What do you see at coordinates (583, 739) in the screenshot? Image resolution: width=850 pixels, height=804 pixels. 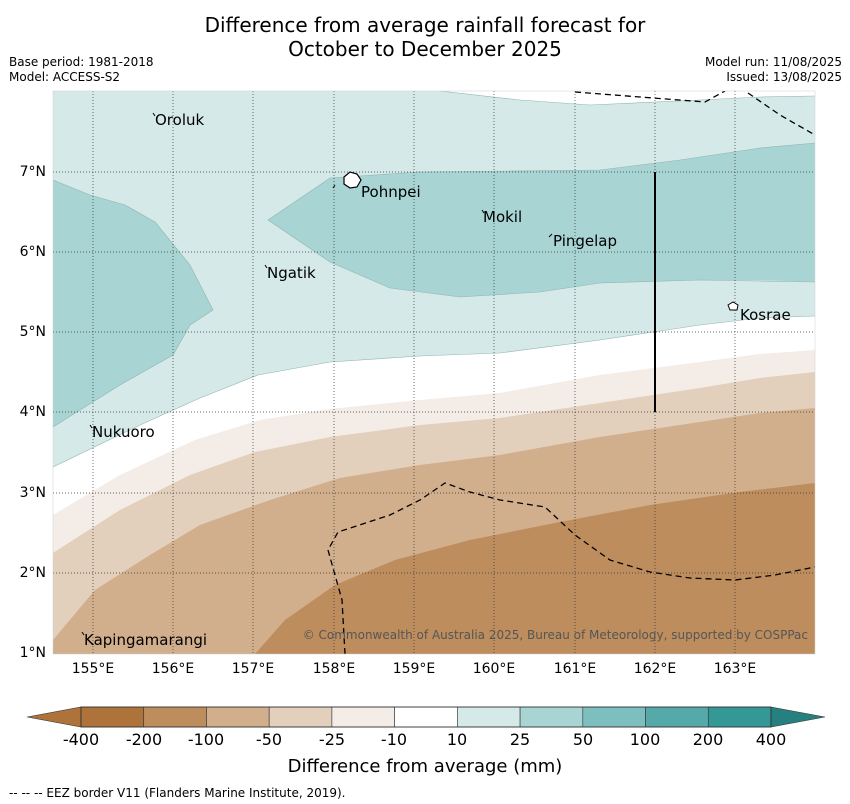 I see `colorbar-label: 50` at bounding box center [583, 739].